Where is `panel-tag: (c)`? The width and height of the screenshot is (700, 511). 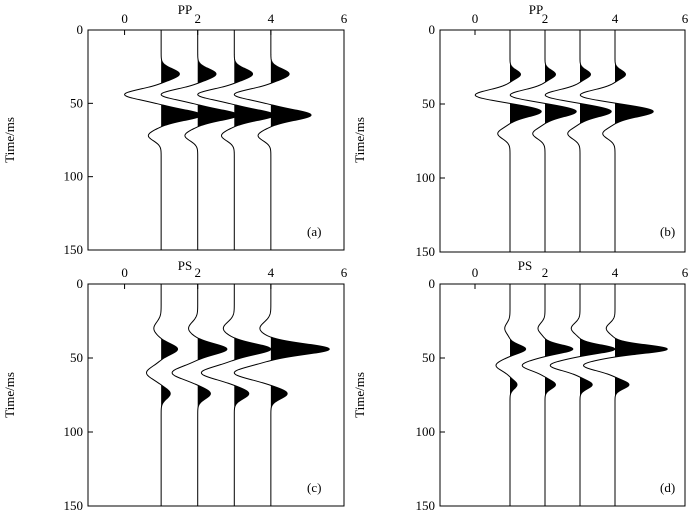
panel-tag: (c) is located at coordinates (314, 487).